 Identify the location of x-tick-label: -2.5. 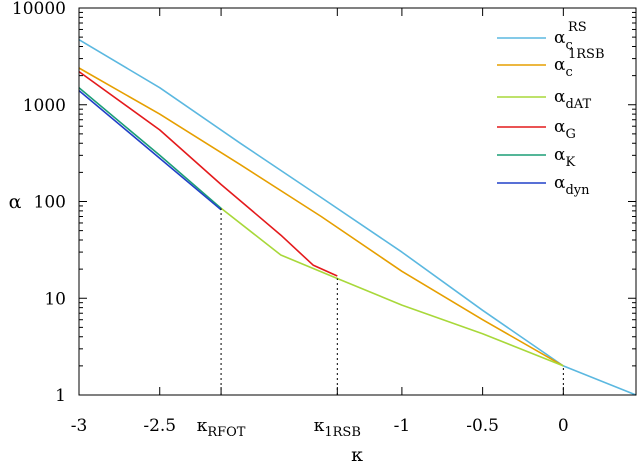
(159, 426).